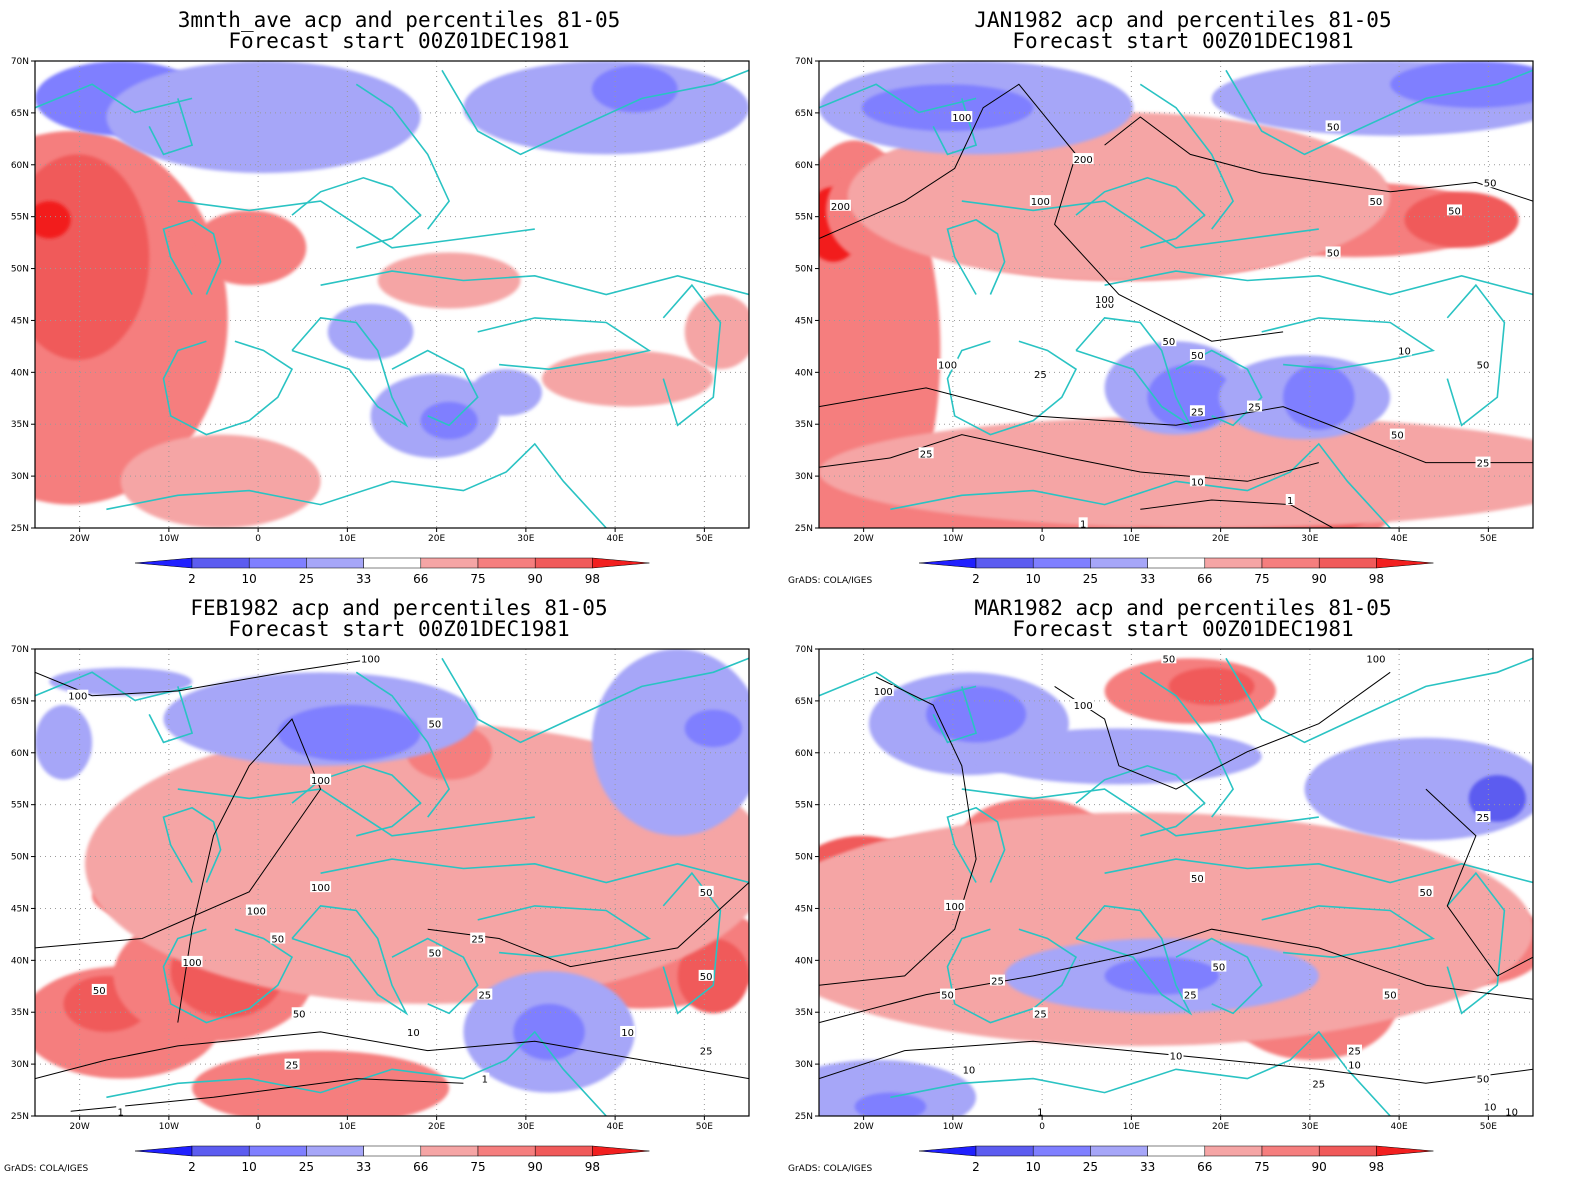  What do you see at coordinates (1376, 579) in the screenshot?
I see `colorbar-label: 98` at bounding box center [1376, 579].